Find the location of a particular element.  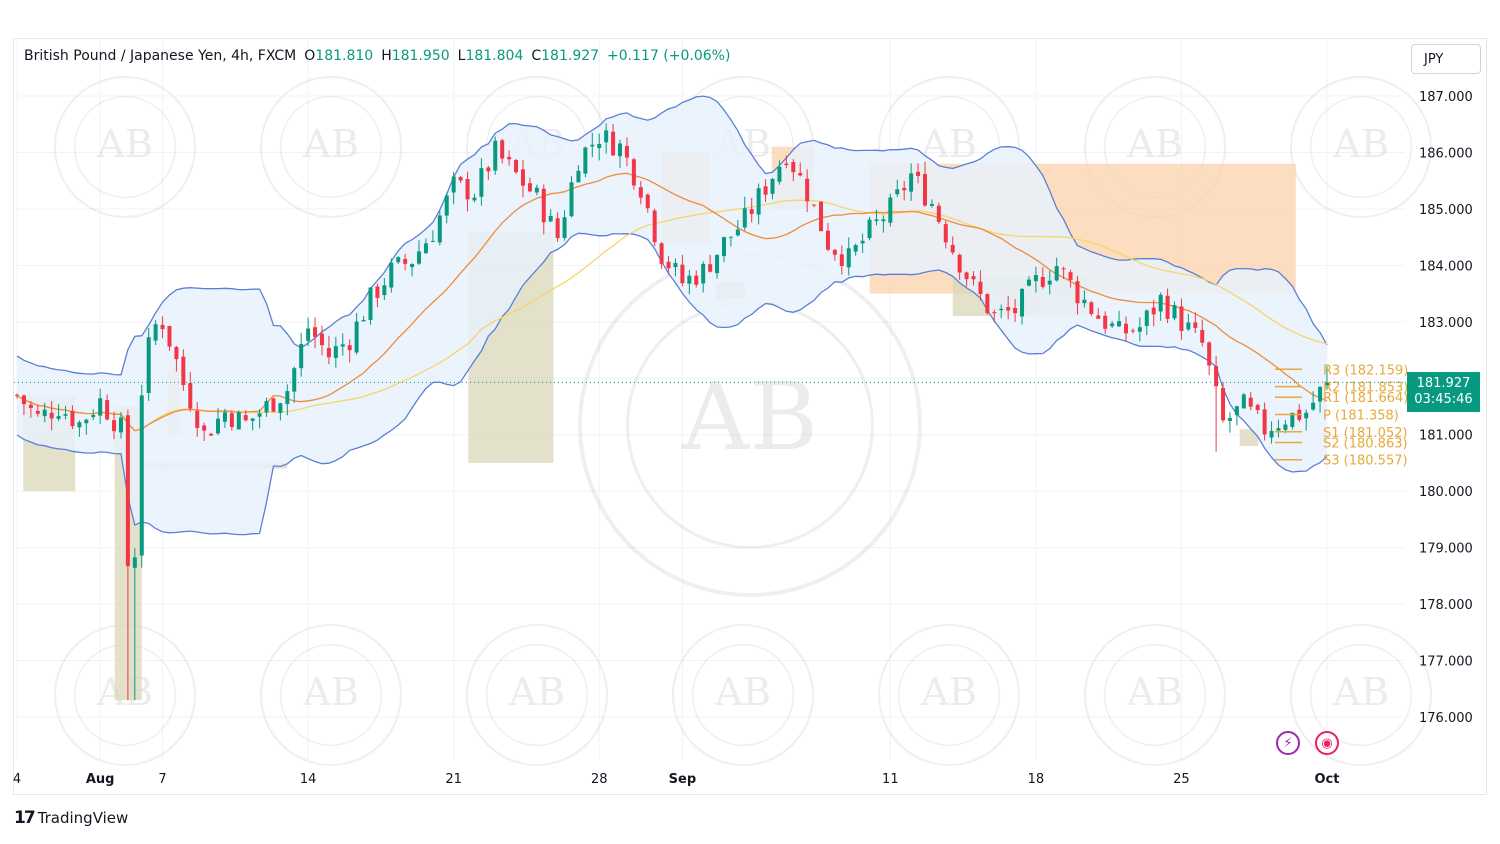

pivot-label-s2: S2 (180.863) is located at coordinates (1365, 443).